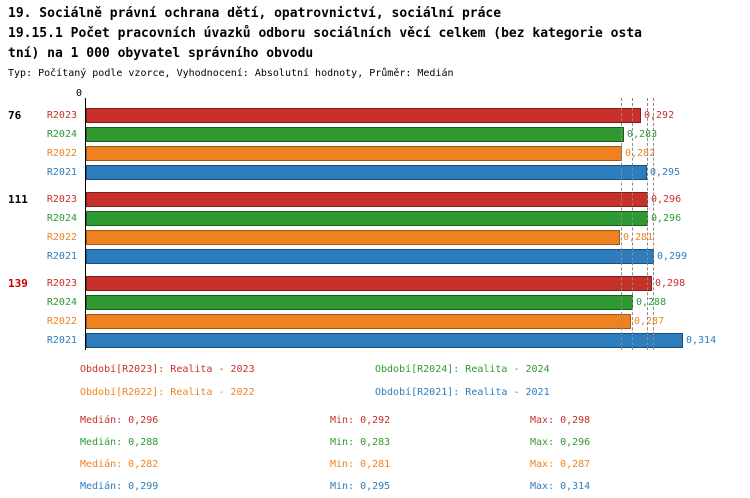 The image size is (750, 498). I want to click on bar-value-label: 0,283, so click(642, 134).